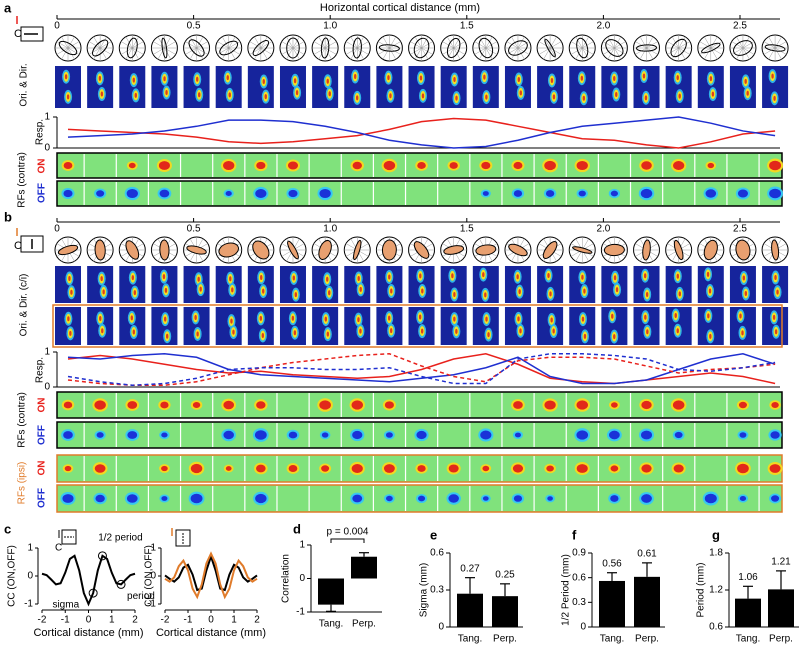  Describe the element at coordinates (437, 590) in the screenshot. I see `y-tick-label: 0.3` at that location.